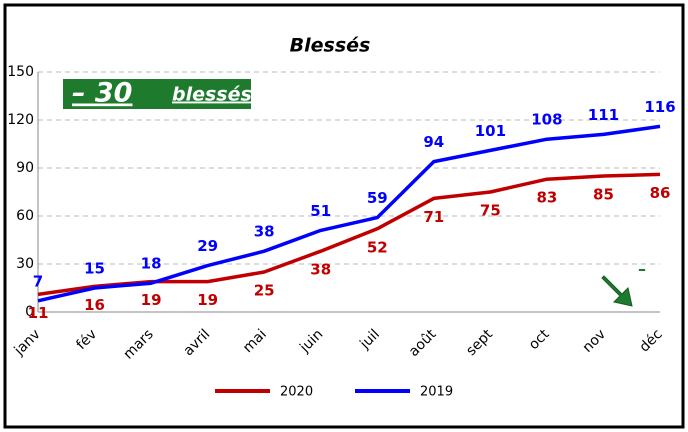  Describe the element at coordinates (320, 211) in the screenshot. I see `data-label: 51` at that location.